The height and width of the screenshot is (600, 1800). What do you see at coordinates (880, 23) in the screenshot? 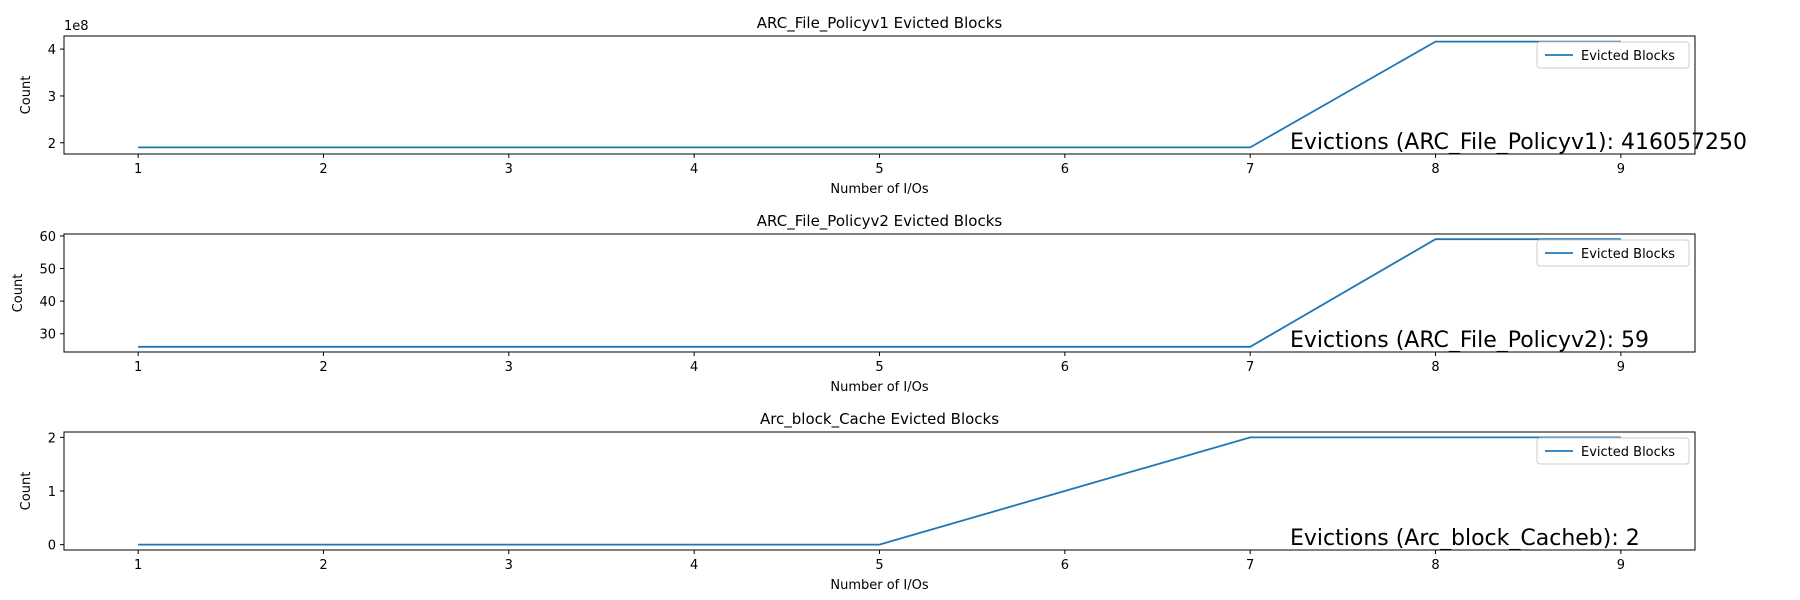
I see `subplot-title: ARC_File_Policyv1 Evicted Blocks` at bounding box center [880, 23].